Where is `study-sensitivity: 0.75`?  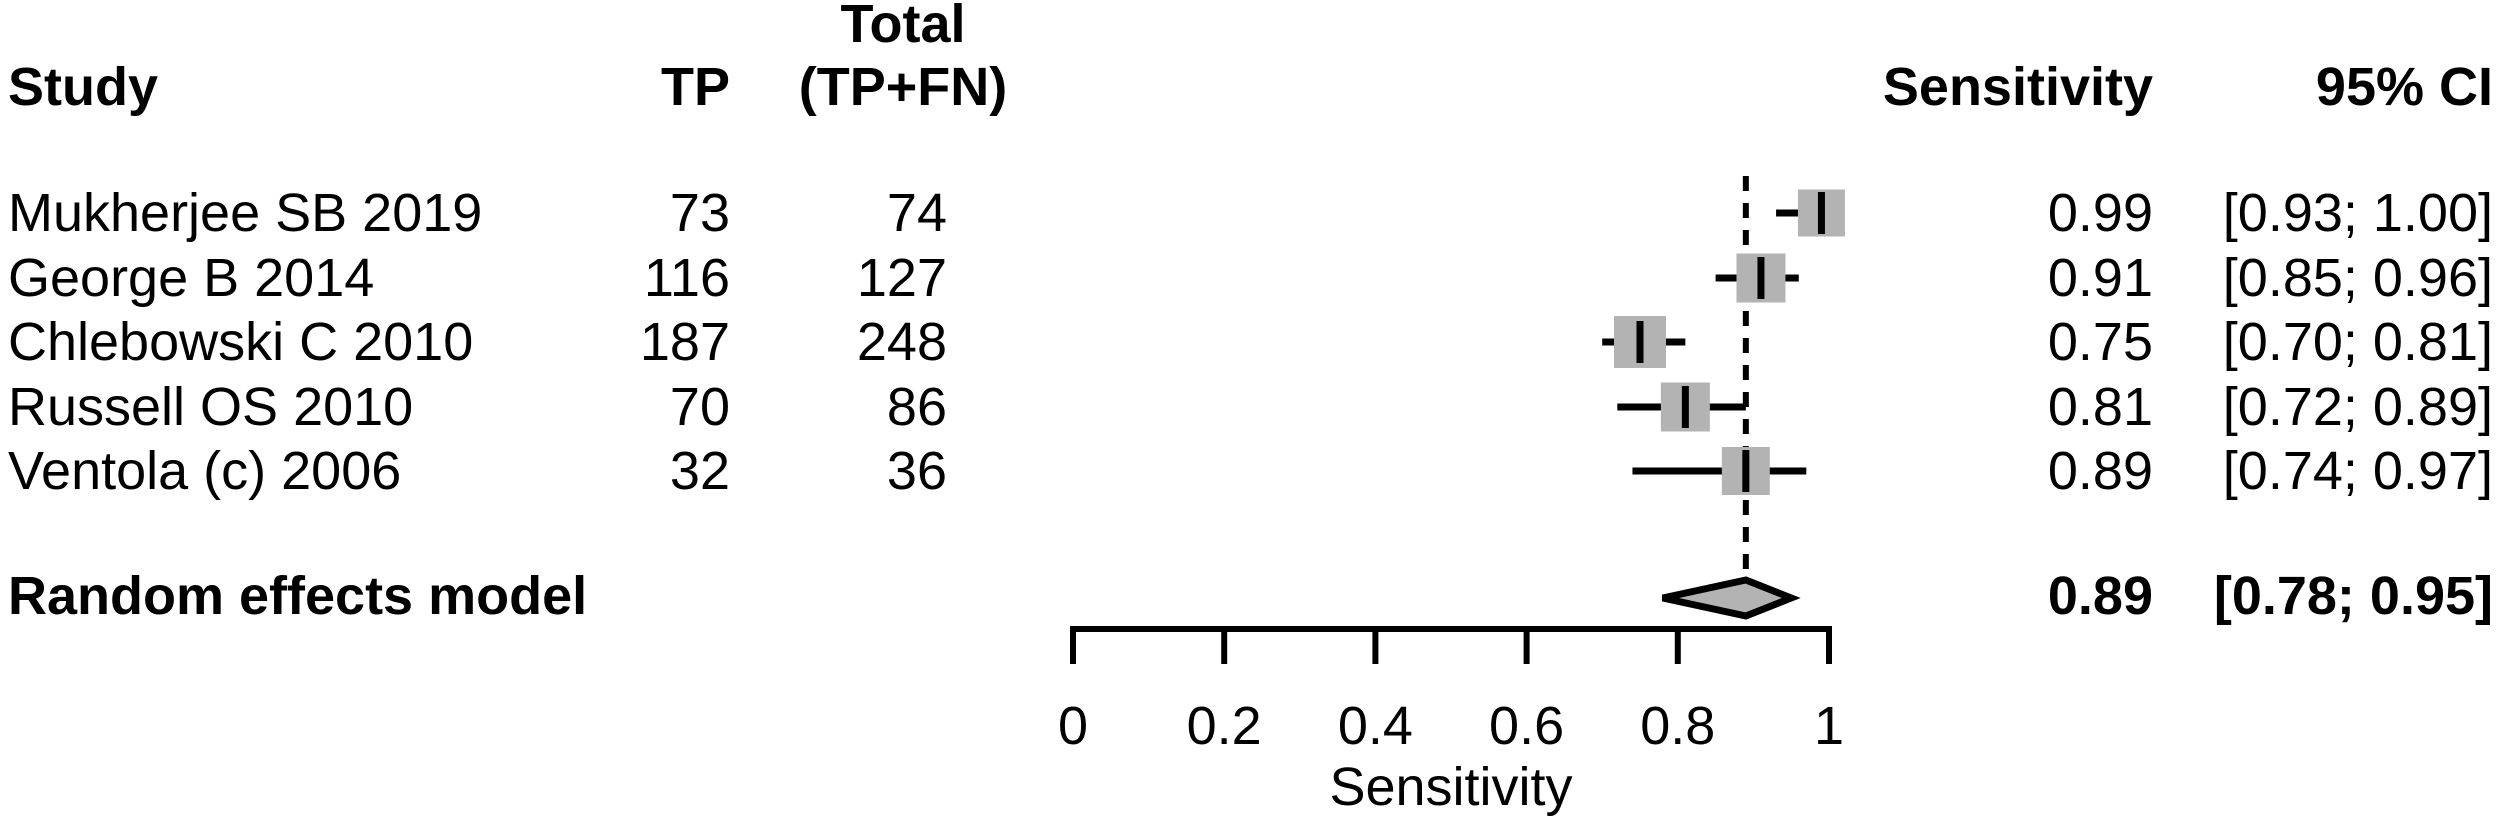
study-sensitivity: 0.75 is located at coordinates (2100, 342).